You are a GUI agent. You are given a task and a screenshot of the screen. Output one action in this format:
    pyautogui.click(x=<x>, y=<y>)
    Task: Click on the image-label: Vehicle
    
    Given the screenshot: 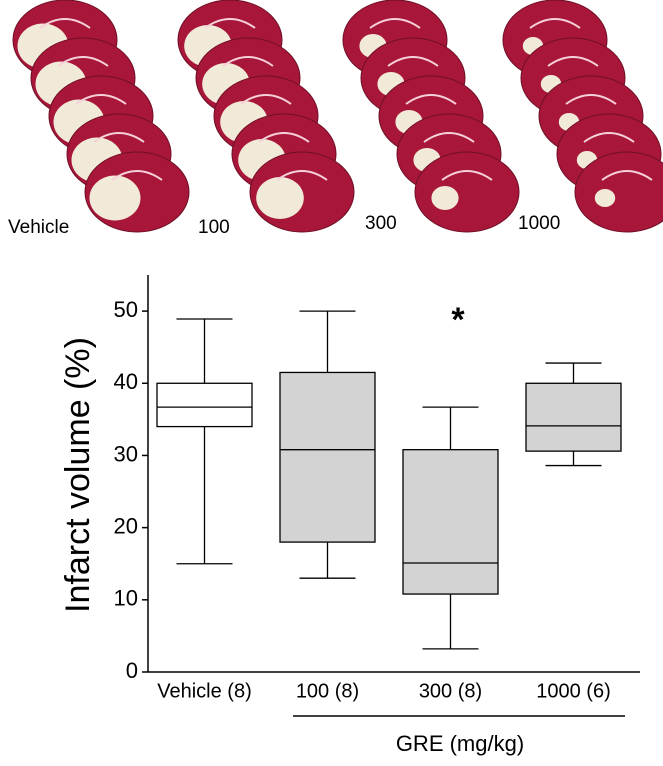 What is the action you would take?
    pyautogui.click(x=38, y=227)
    